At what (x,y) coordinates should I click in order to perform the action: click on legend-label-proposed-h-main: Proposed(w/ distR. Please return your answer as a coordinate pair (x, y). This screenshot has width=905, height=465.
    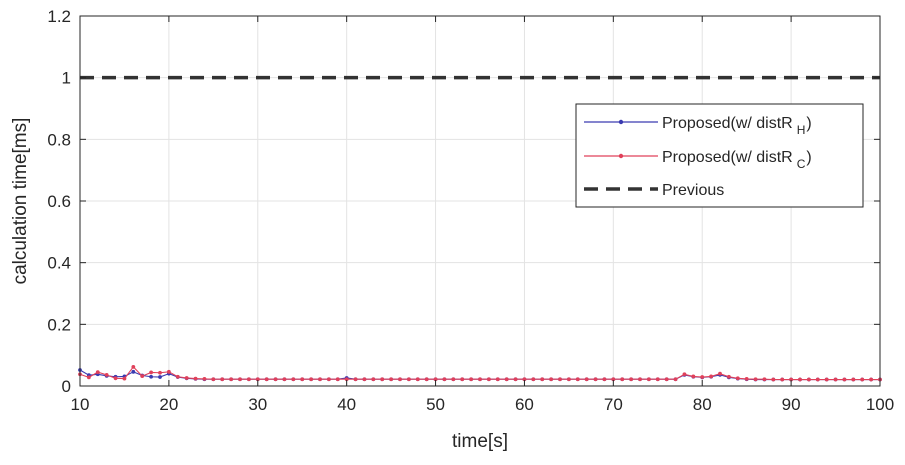
    Looking at the image, I should click on (727, 123).